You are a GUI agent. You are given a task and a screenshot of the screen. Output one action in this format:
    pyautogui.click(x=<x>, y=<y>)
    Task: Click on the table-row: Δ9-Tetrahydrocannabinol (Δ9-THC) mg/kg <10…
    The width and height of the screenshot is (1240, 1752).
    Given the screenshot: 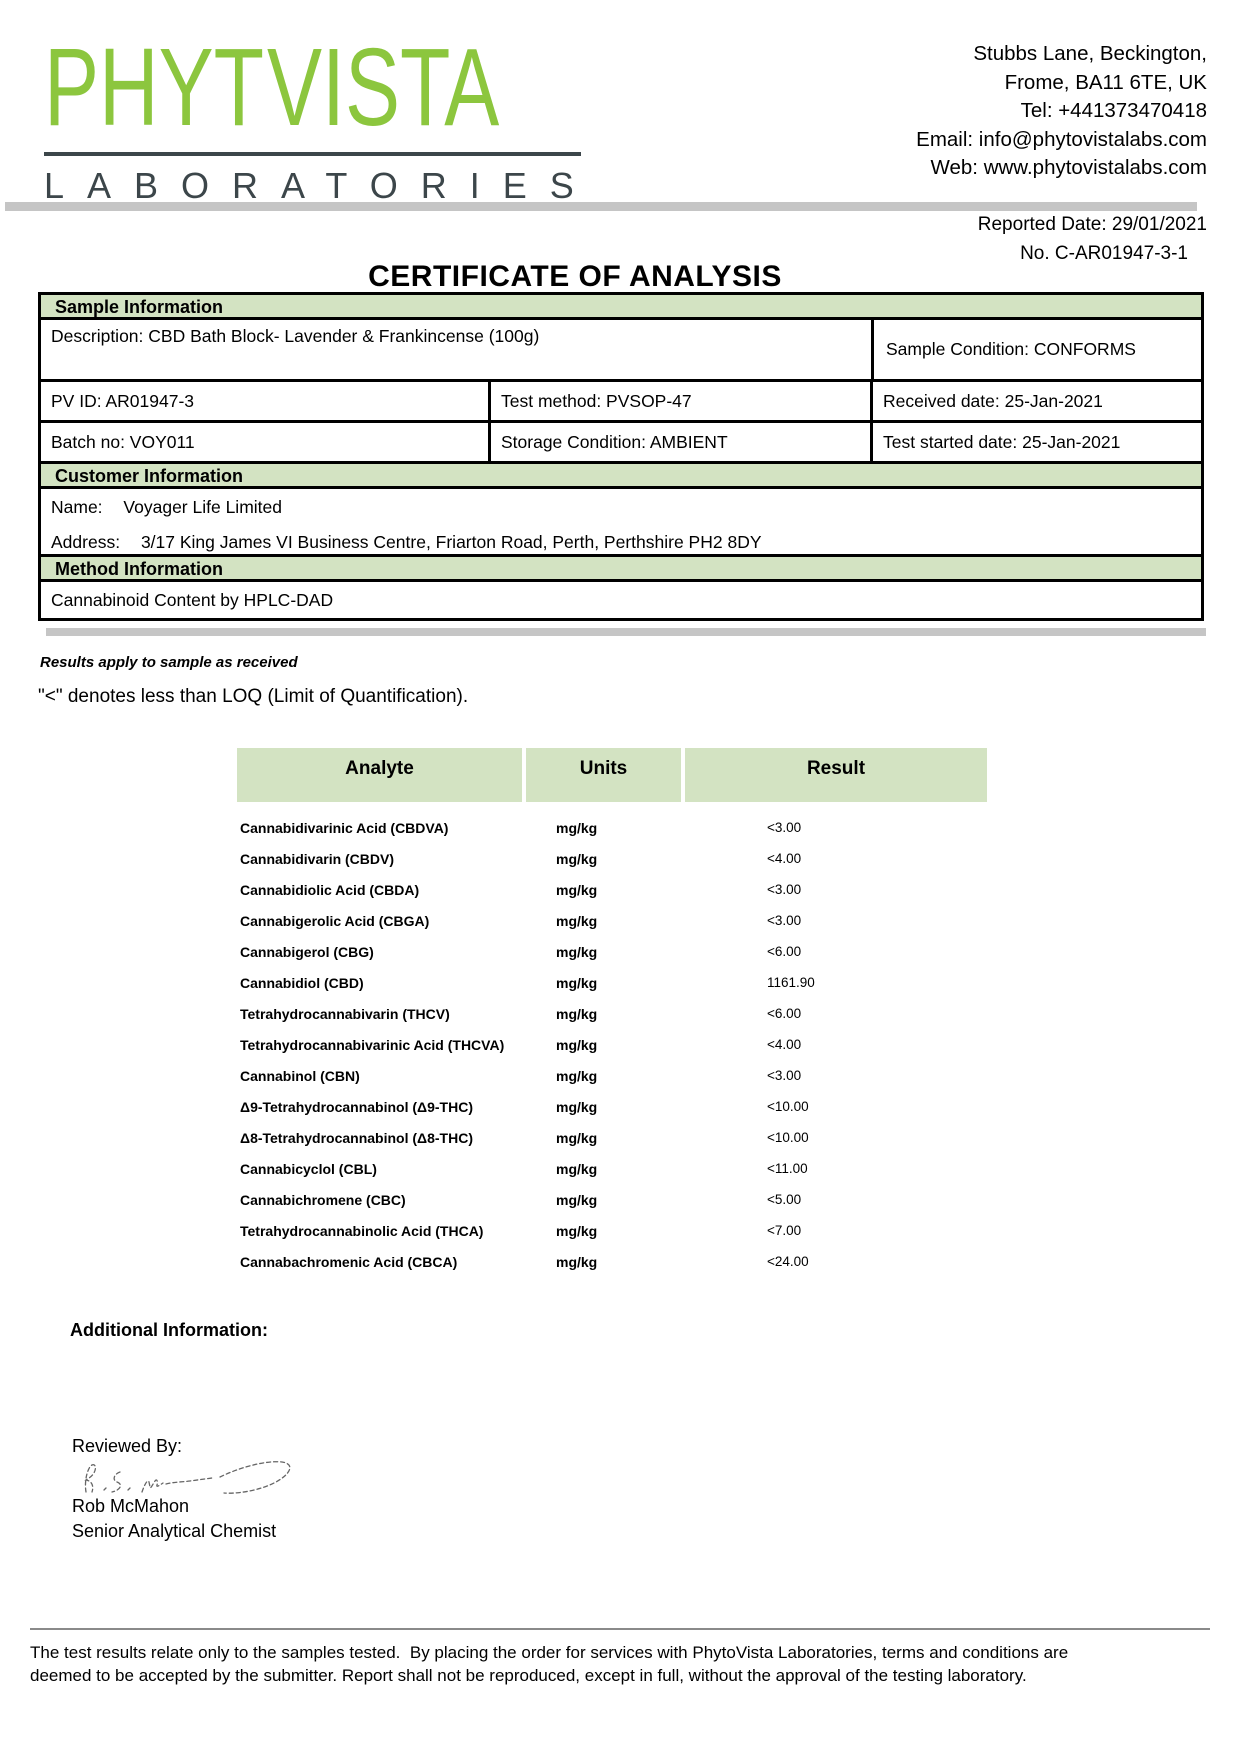 What is the action you would take?
    pyautogui.click(x=612, y=1106)
    